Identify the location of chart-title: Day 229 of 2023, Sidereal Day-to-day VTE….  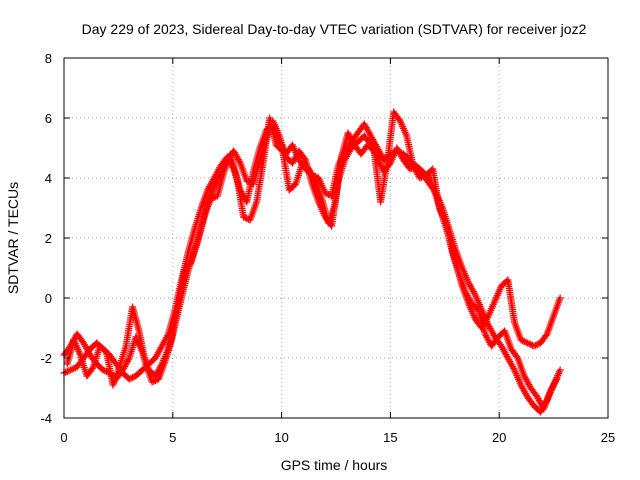
(334, 29).